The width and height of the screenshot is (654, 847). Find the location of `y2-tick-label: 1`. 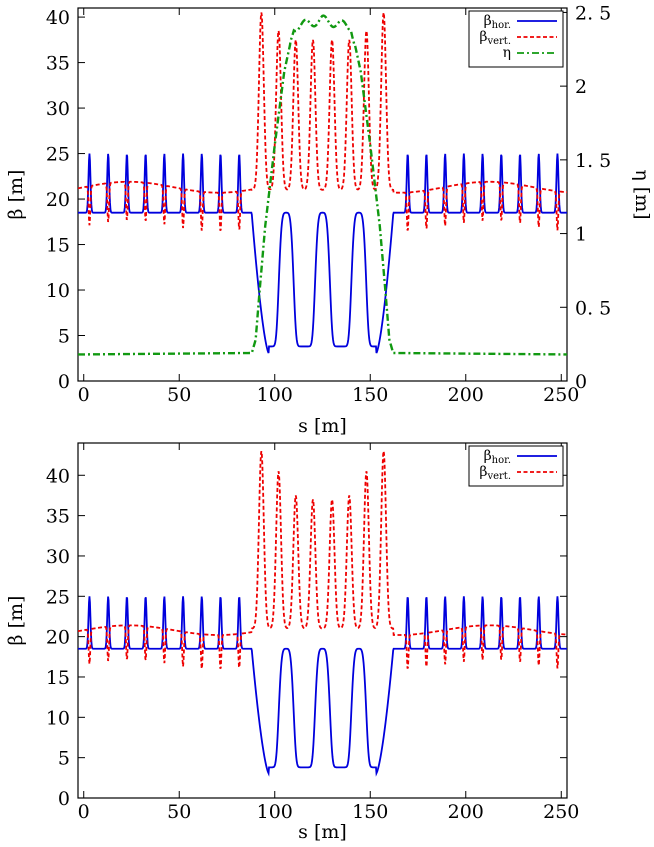

y2-tick-label: 1 is located at coordinates (581, 235).